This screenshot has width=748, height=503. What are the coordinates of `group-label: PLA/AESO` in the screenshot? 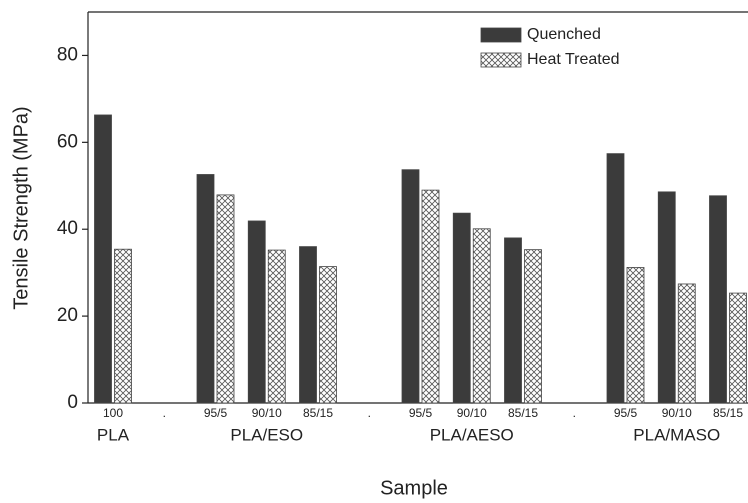 It's located at (472, 434).